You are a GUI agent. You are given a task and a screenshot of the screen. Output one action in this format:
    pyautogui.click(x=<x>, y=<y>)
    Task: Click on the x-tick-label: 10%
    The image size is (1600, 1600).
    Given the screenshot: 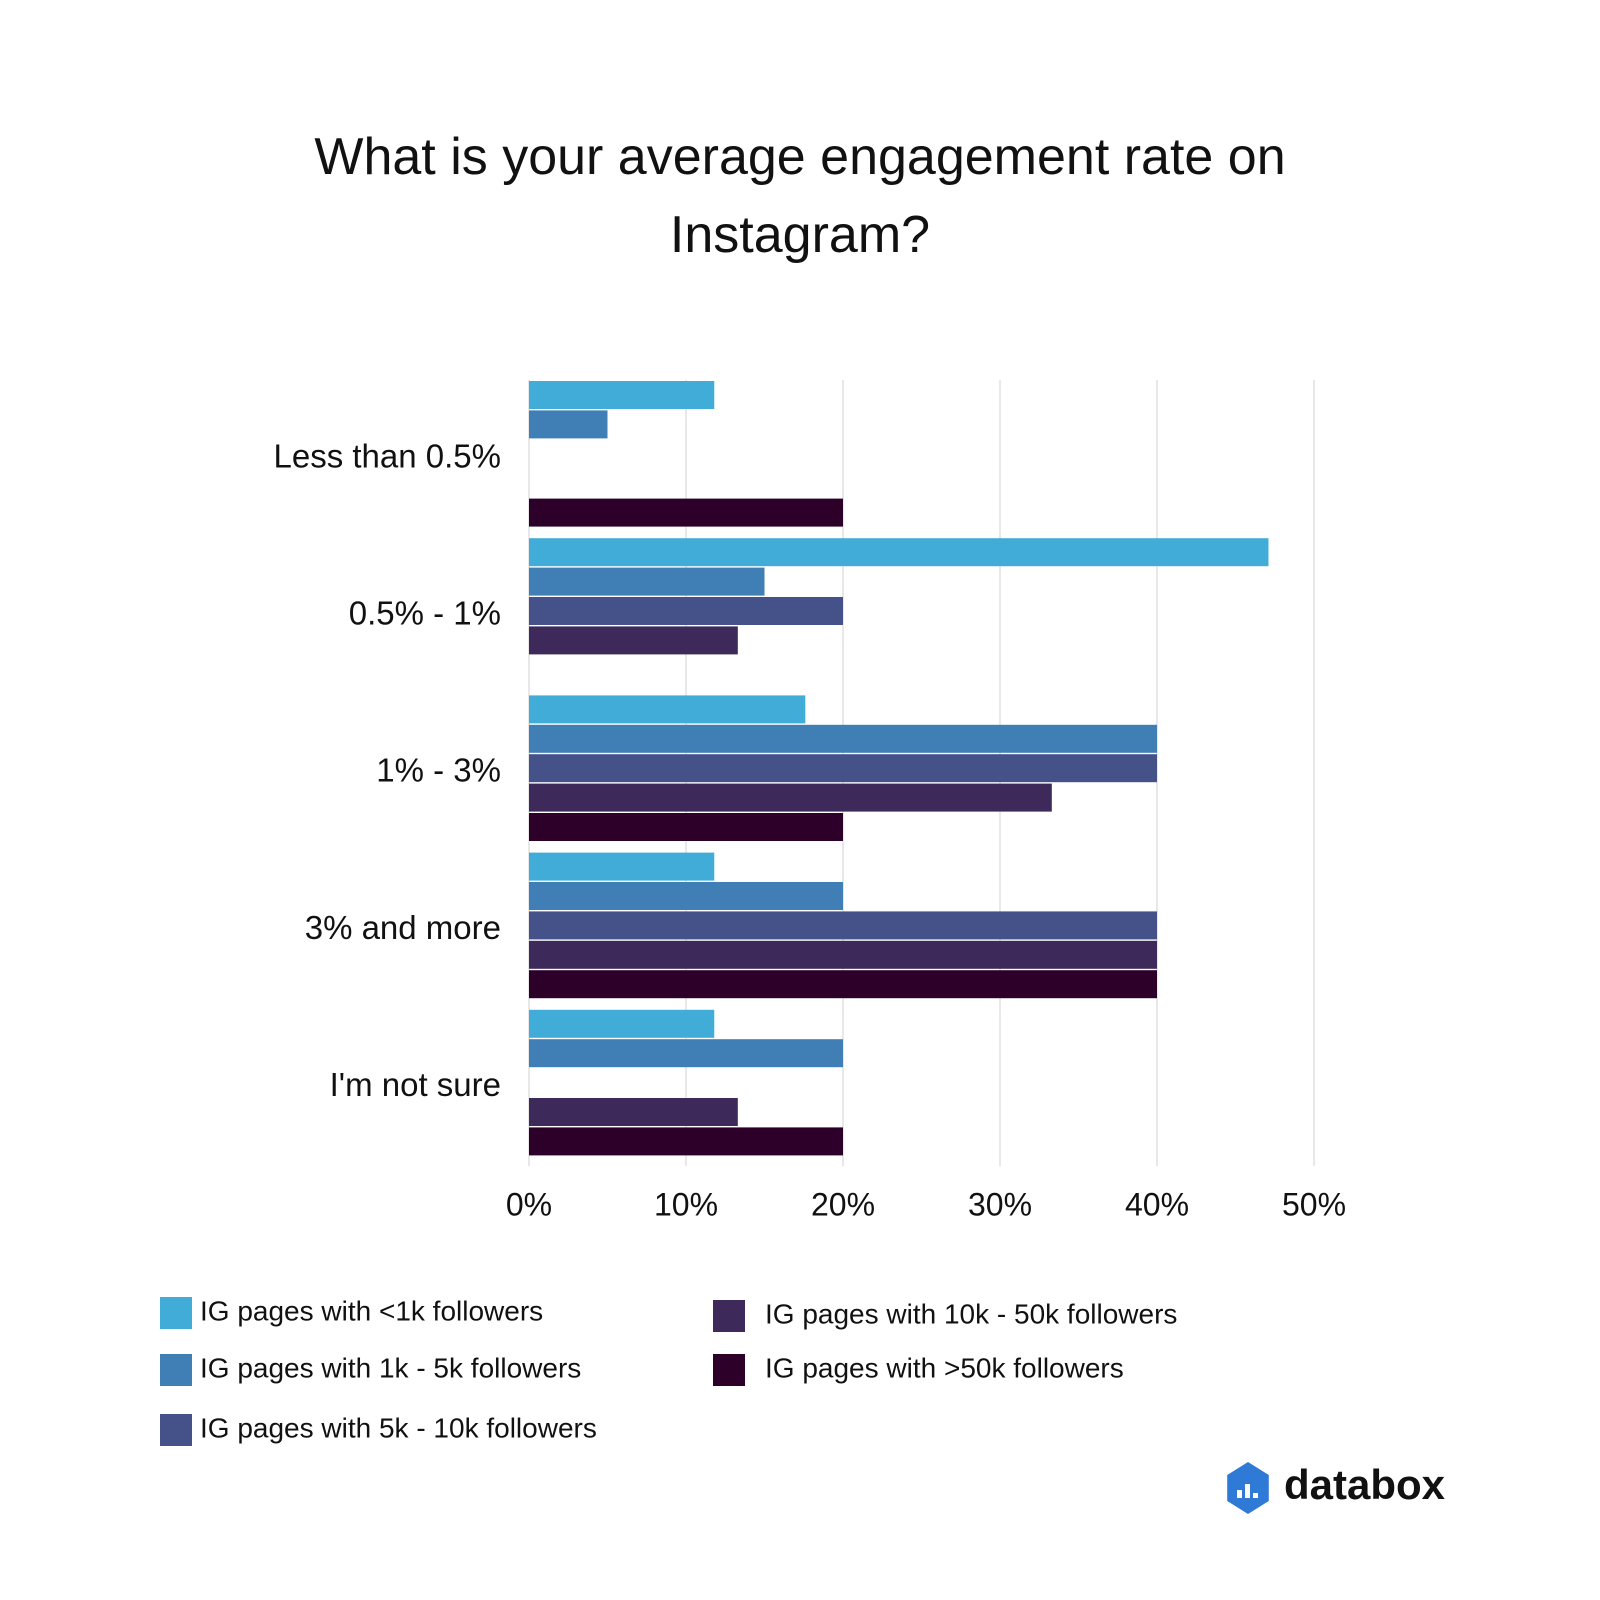 What is the action you would take?
    pyautogui.click(x=686, y=1204)
    